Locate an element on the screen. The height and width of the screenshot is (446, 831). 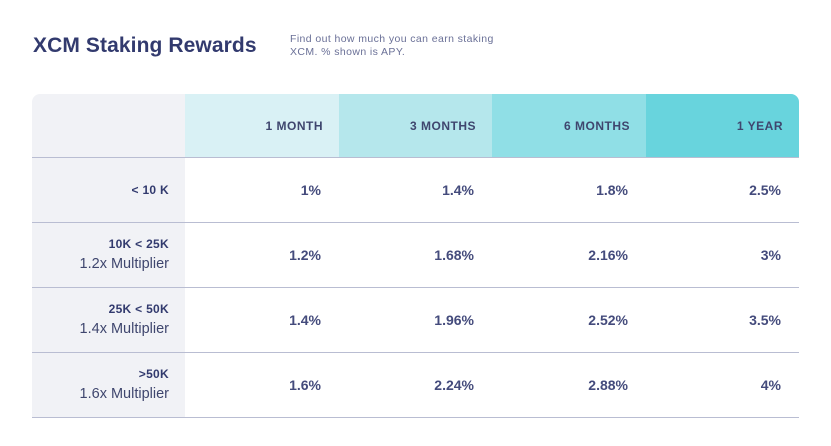
apy-value: 2.88% is located at coordinates (608, 385).